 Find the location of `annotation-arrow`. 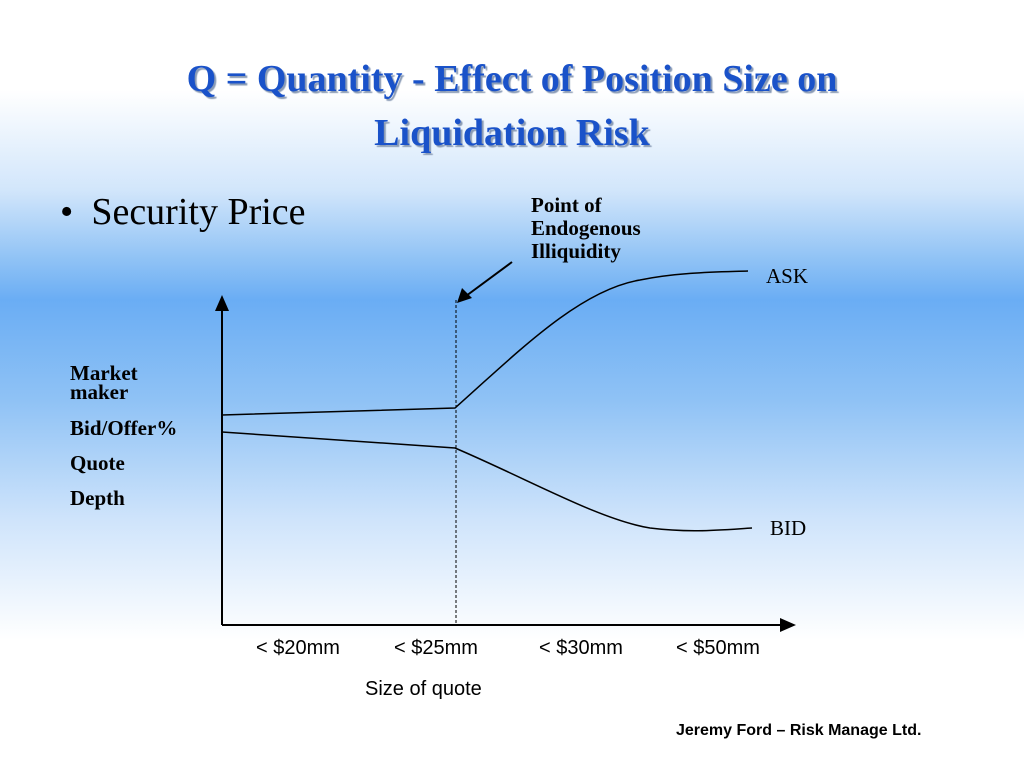

annotation-arrow is located at coordinates (489, 279).